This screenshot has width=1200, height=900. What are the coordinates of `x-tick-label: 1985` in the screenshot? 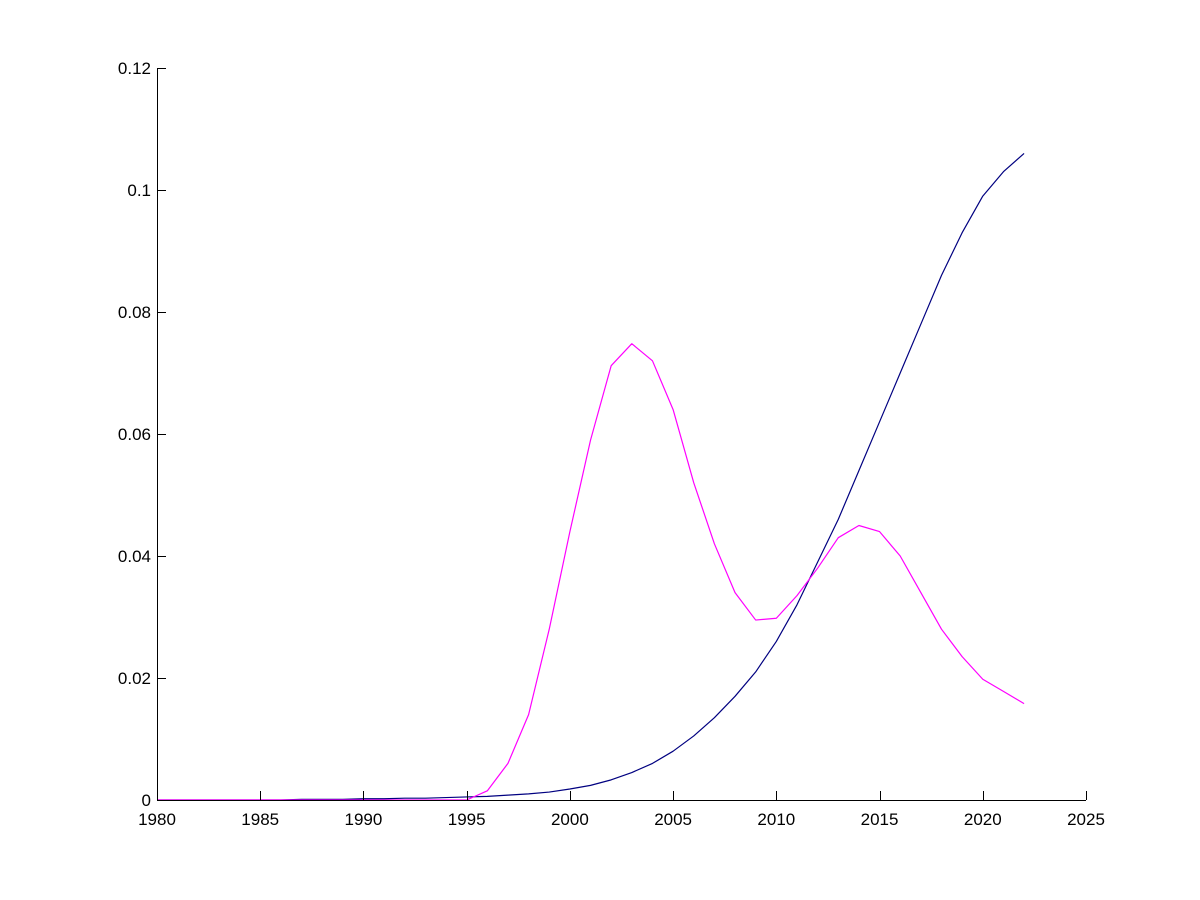 It's located at (260, 819).